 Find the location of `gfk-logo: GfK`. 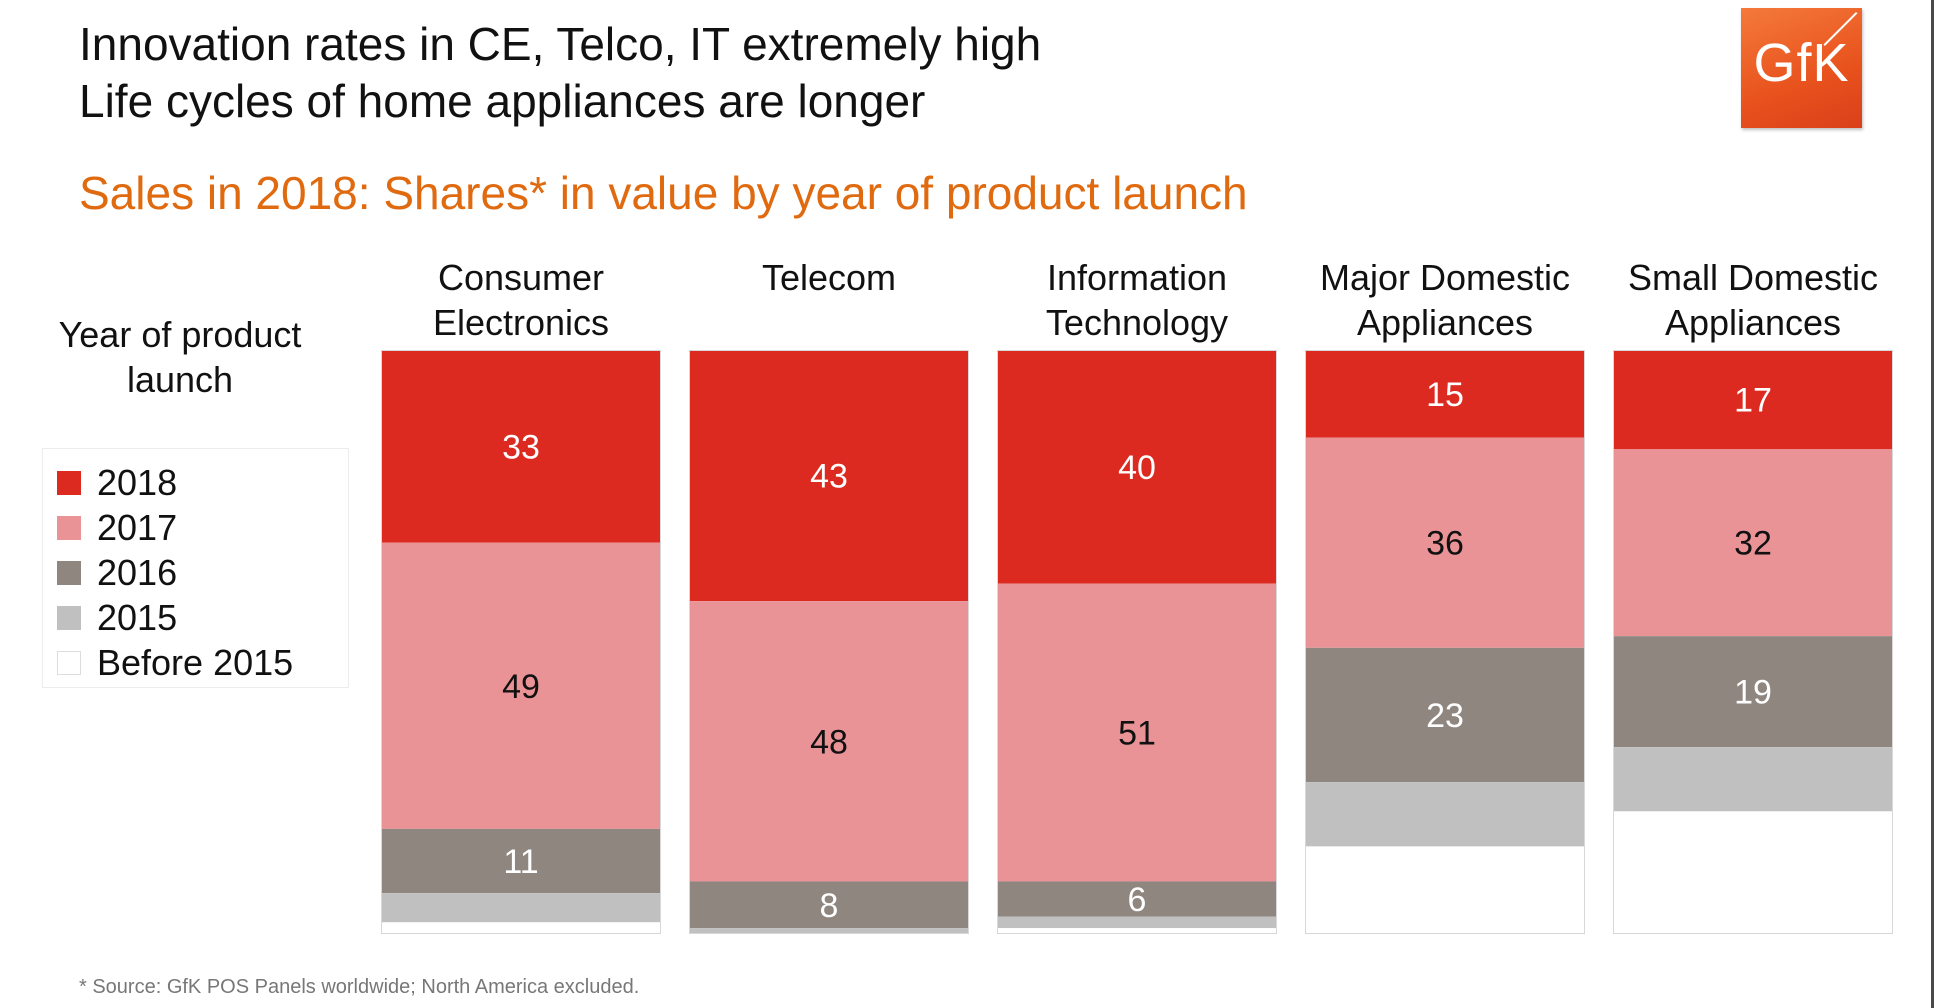

gfk-logo: GfK is located at coordinates (1801, 68).